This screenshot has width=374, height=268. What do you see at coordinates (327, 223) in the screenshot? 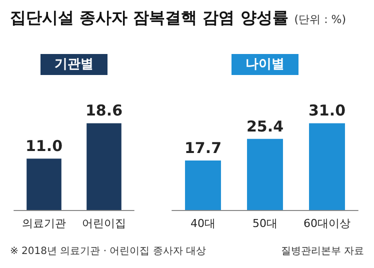
I see `x-tick-label: 60대이상` at bounding box center [327, 223].